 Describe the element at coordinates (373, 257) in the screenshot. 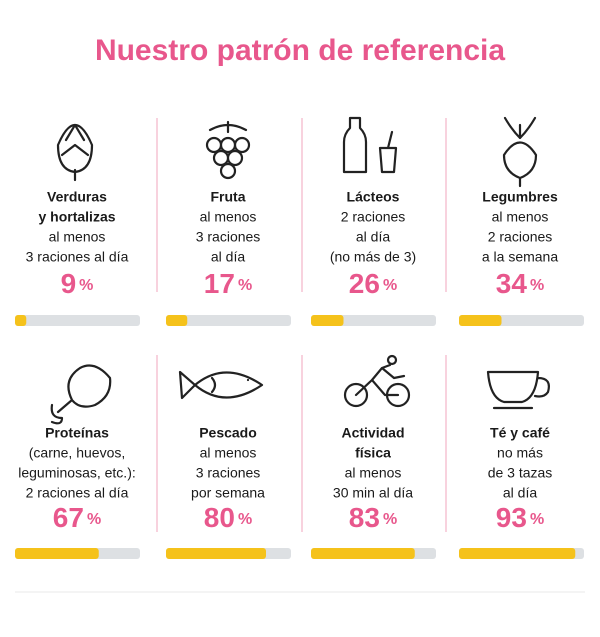

I see `item-detail: (no más de 3)` at that location.